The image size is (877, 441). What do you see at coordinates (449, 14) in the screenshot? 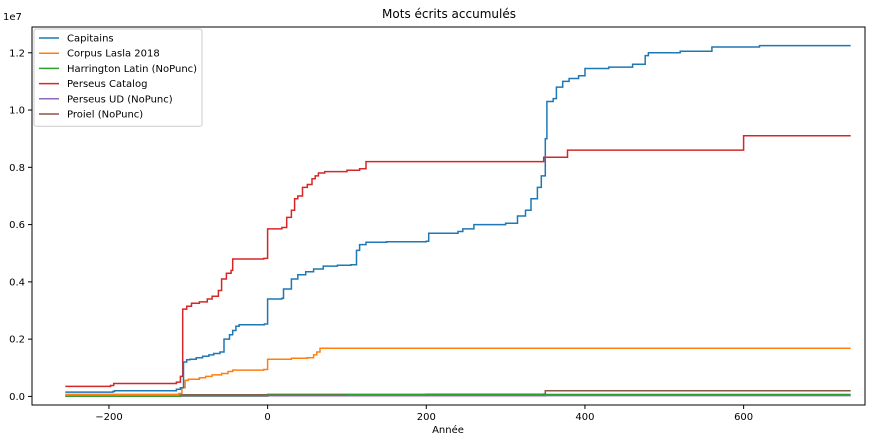
I see `chart-title: Mots écrits accumulés` at bounding box center [449, 14].